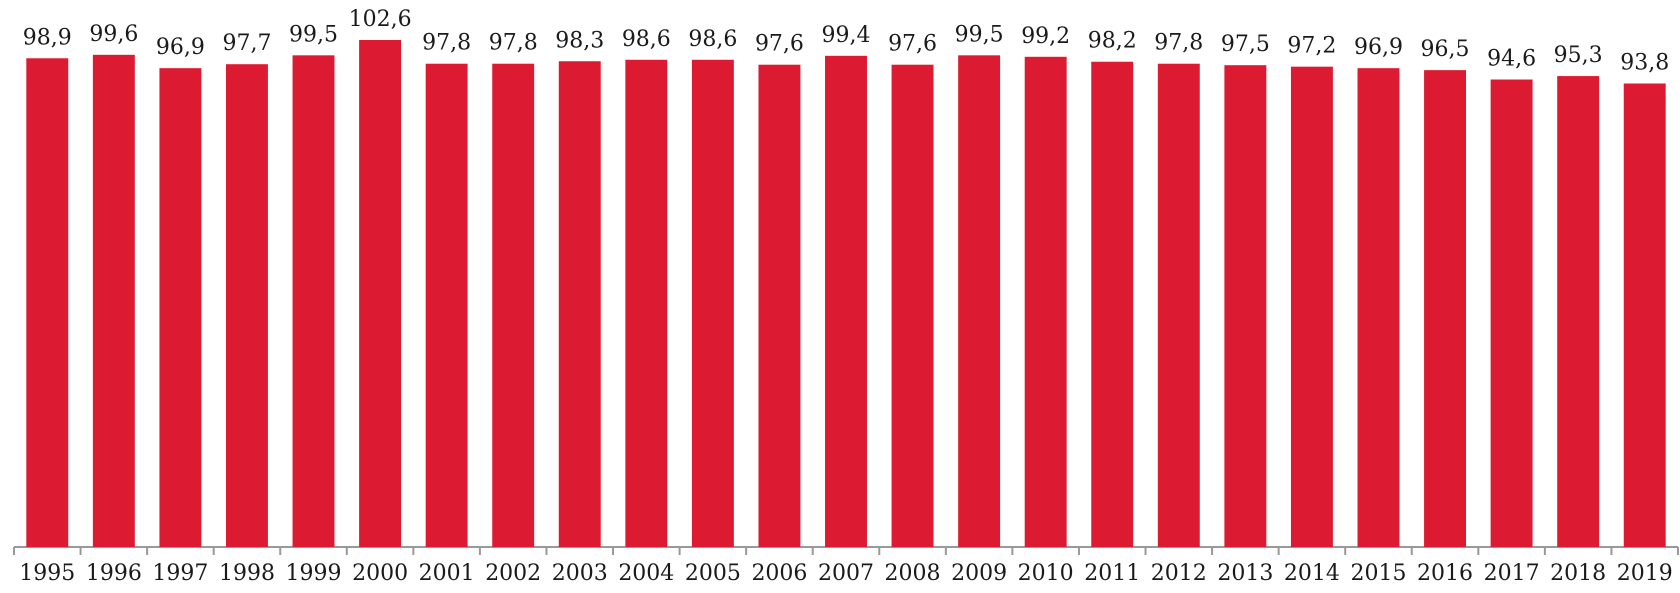 This screenshot has height=593, width=1680. What do you see at coordinates (47, 37) in the screenshot?
I see `value-label-1995: 98,9` at bounding box center [47, 37].